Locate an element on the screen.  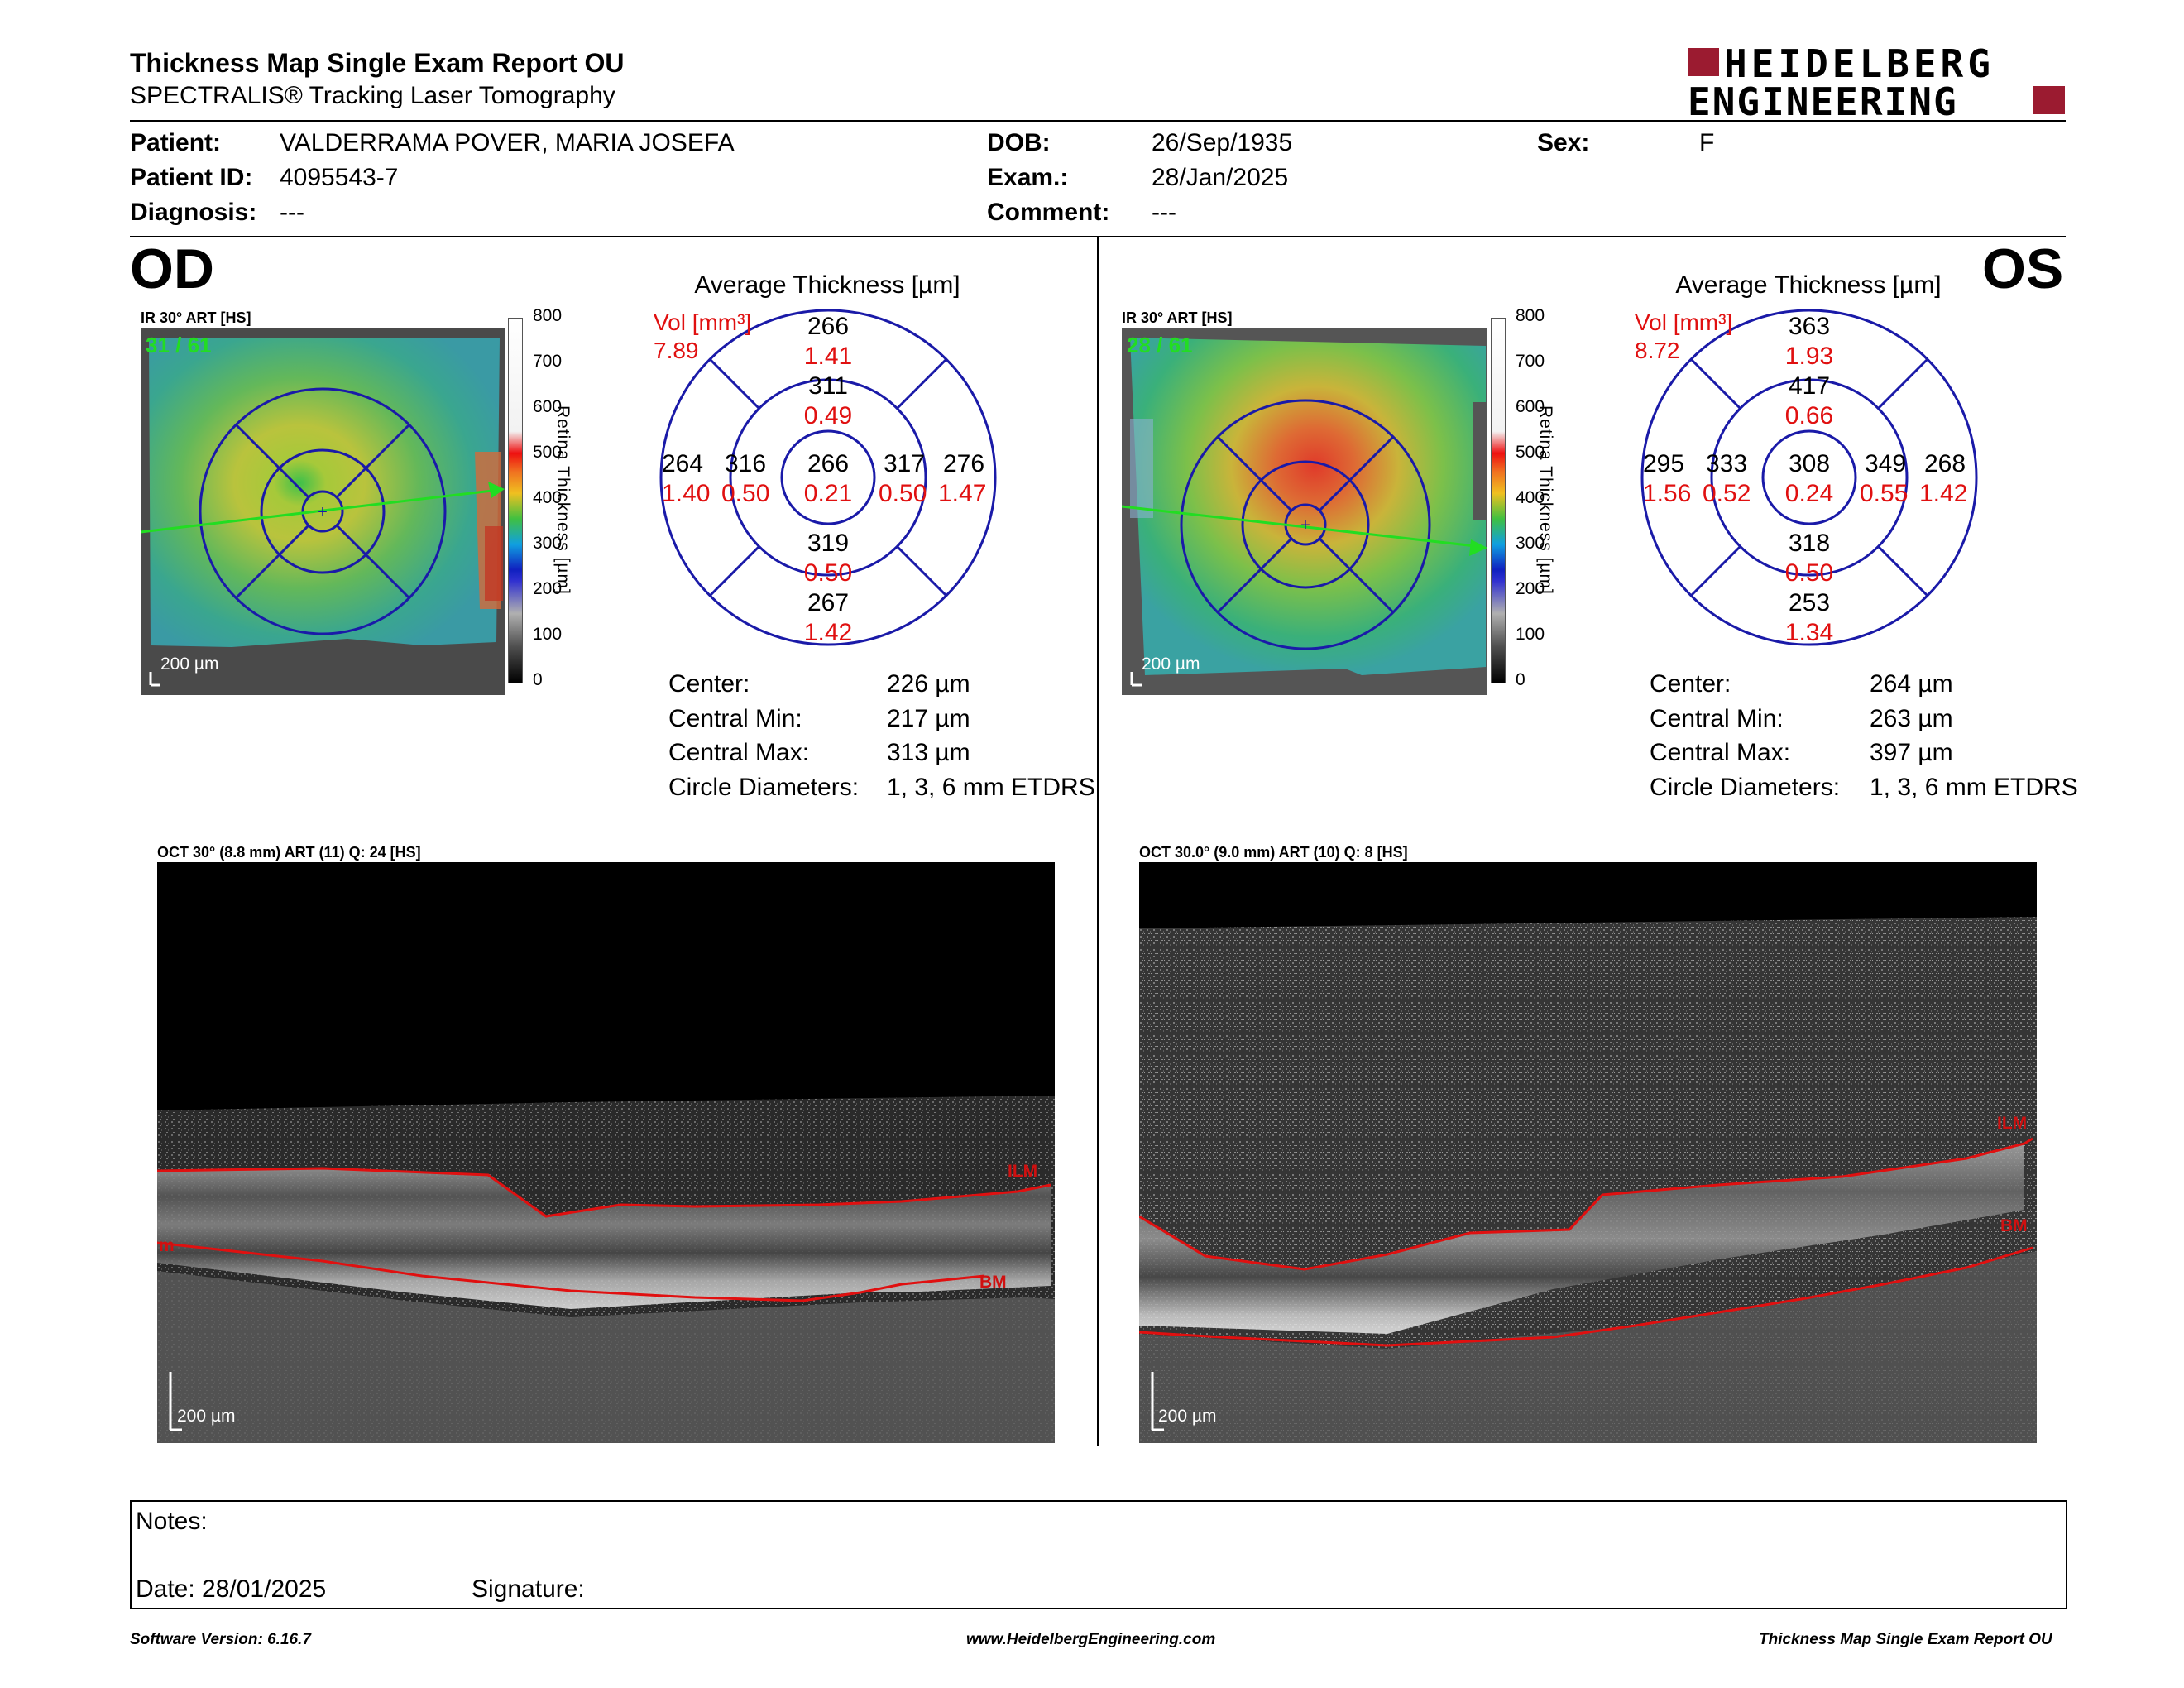
od-oct-label: OCT 30° (8.8 mm) ART (11) Q: 24 [HS] is located at coordinates (289, 852).